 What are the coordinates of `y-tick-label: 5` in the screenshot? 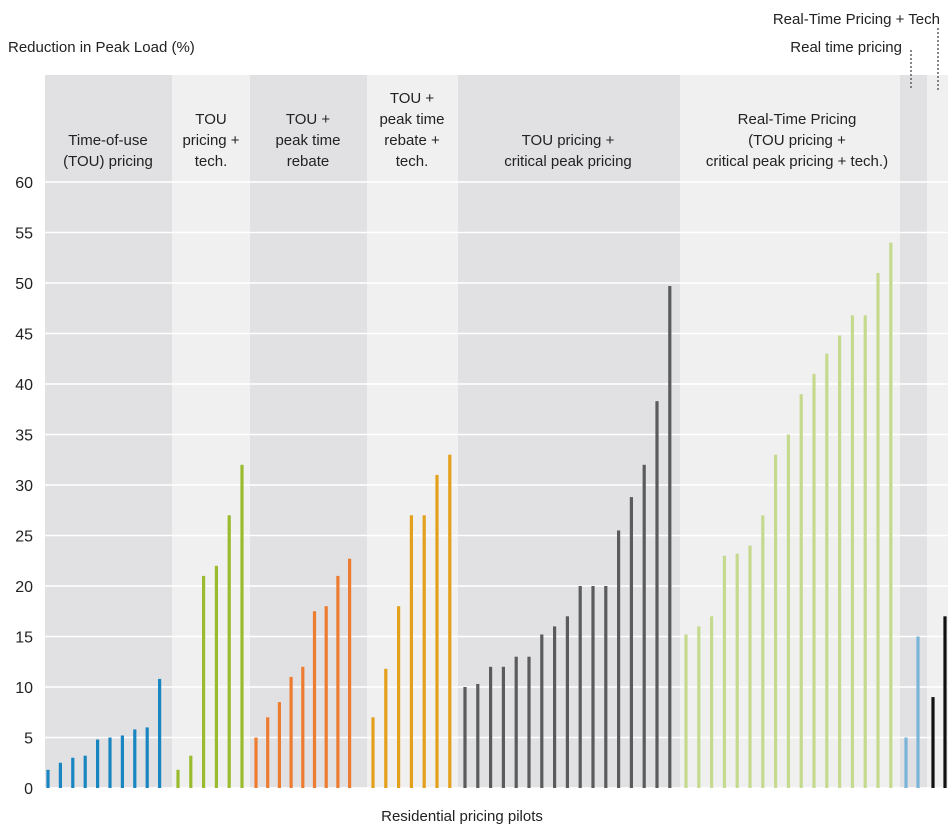 It's located at (28, 739).